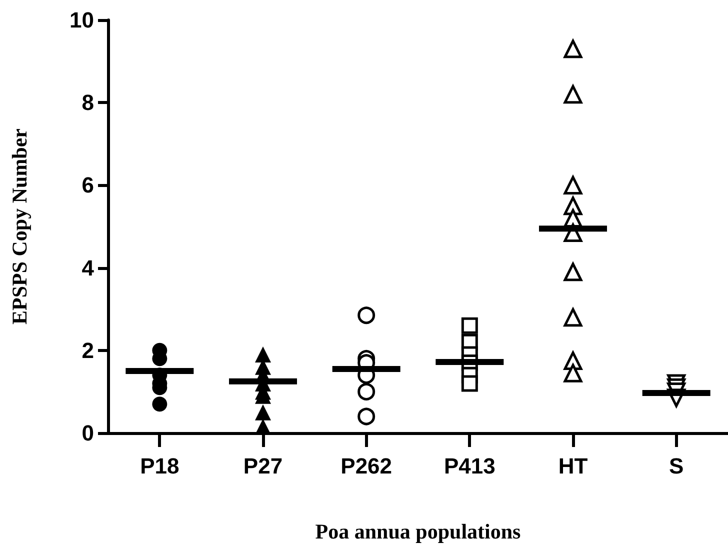  What do you see at coordinates (160, 466) in the screenshot?
I see `x-tick-label: P18` at bounding box center [160, 466].